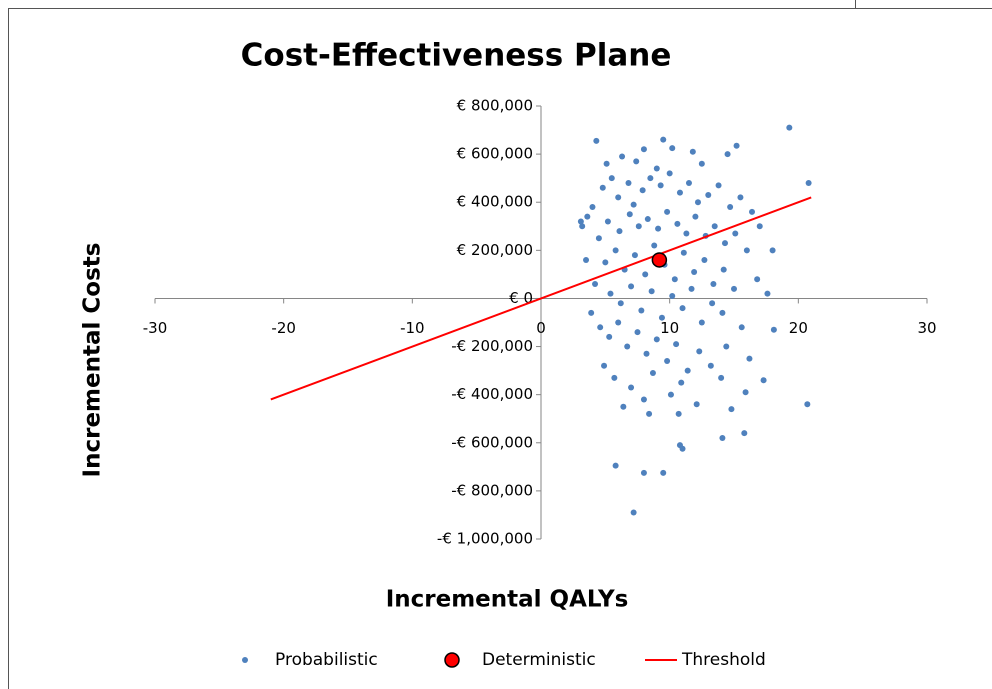 The image size is (992, 689). Describe the element at coordinates (492, 394) in the screenshot. I see `y-tick-label: -€ 400,000` at that location.